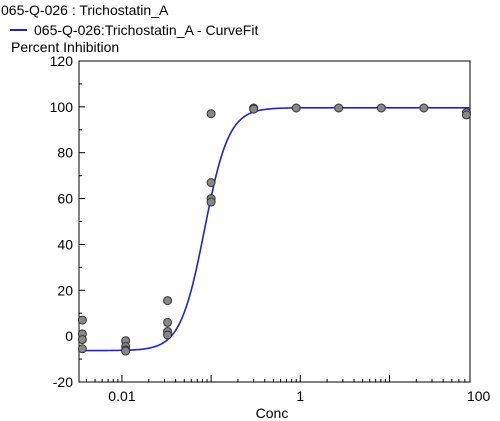  I want to click on x-axis-label: Conc, so click(272, 413).